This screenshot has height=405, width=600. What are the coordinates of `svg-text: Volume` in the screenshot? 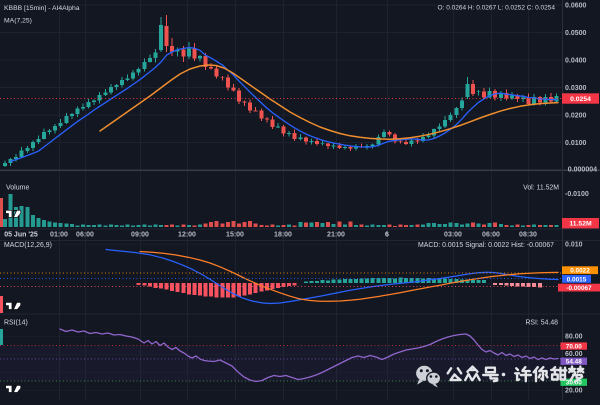 It's located at (17, 188).